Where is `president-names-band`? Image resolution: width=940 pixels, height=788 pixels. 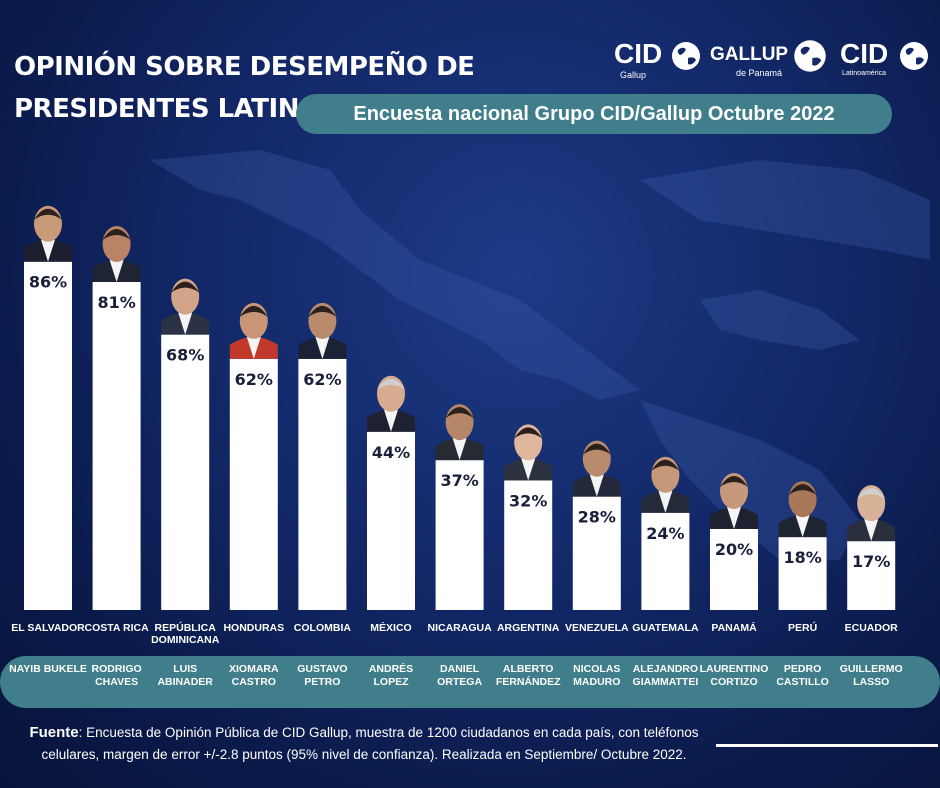 president-names-band is located at coordinates (470, 682).